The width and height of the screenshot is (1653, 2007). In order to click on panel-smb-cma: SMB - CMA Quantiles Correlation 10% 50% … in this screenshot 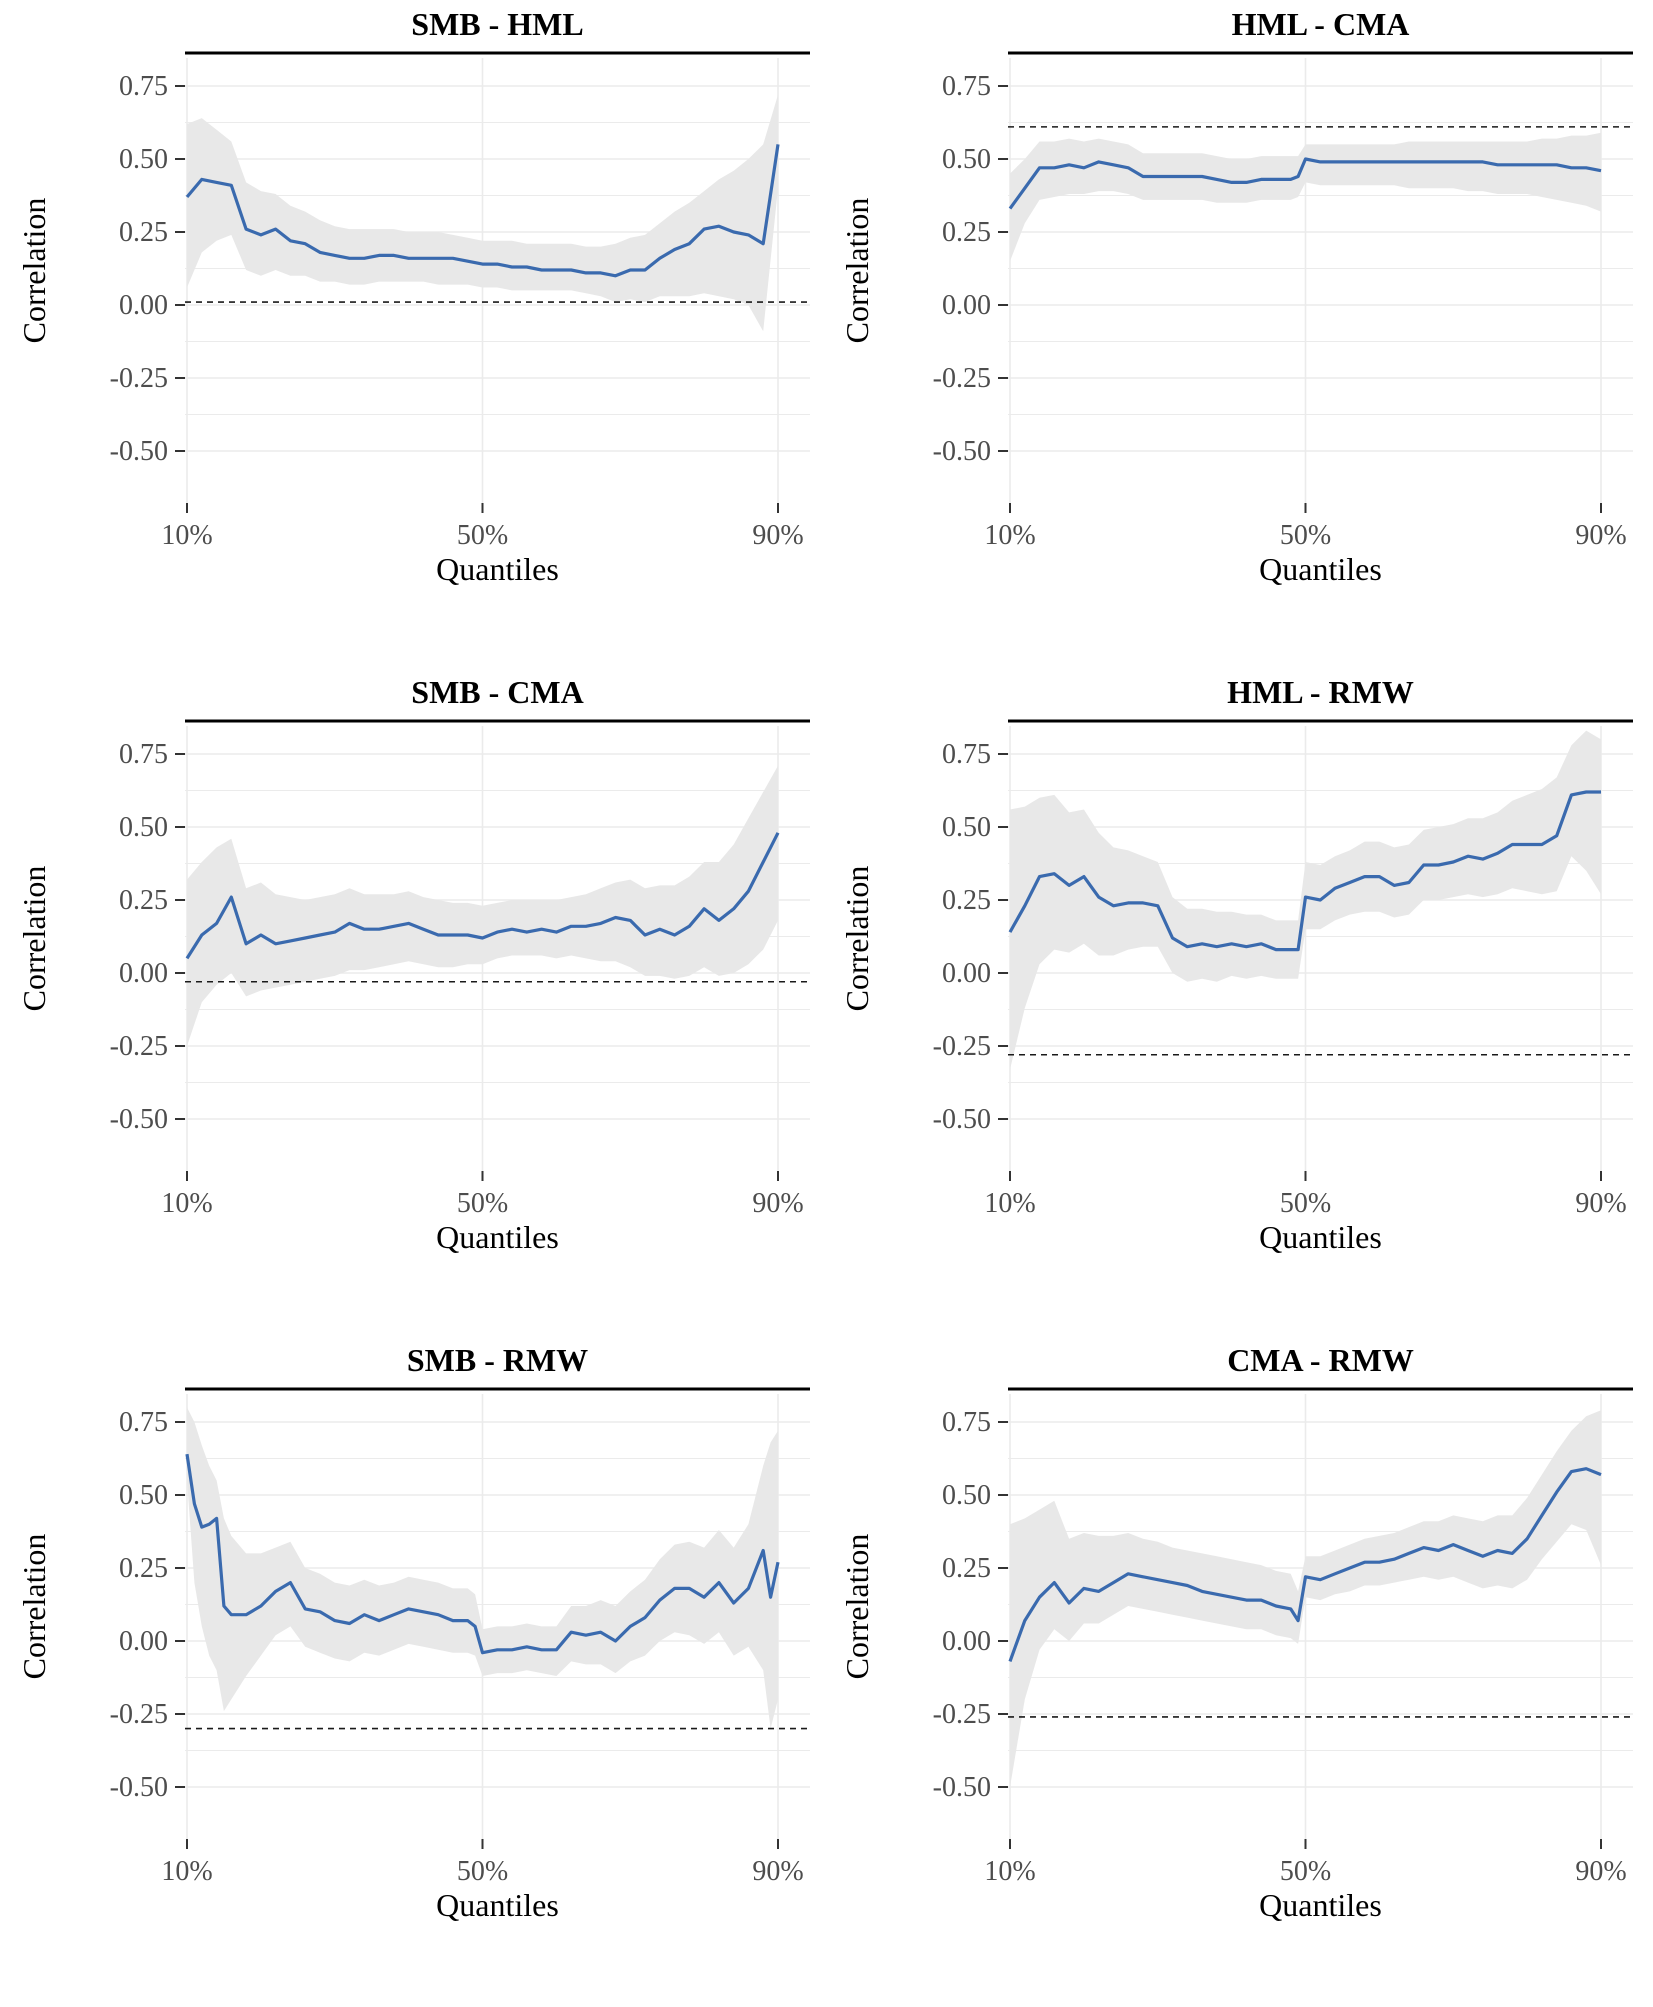, I will do `click(413, 964)`.